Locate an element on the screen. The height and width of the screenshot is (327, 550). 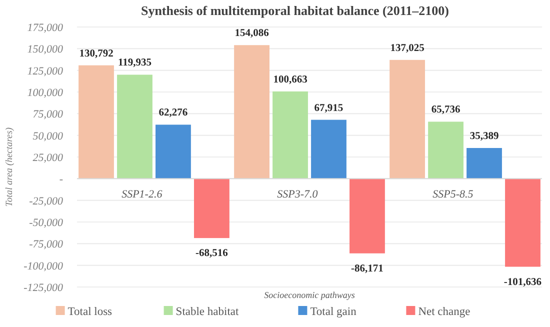
y-tick-label: -50,000 is located at coordinates (46, 223).